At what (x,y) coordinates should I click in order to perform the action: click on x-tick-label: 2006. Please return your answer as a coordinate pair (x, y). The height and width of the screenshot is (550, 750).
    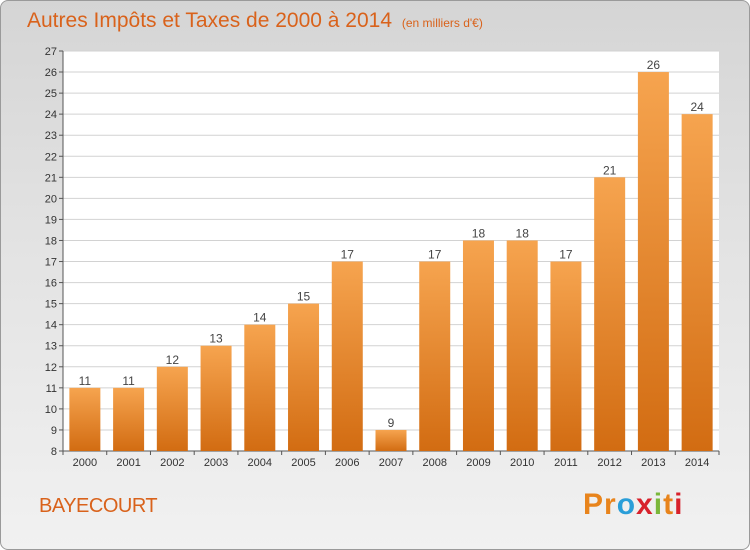
    Looking at the image, I should click on (347, 463).